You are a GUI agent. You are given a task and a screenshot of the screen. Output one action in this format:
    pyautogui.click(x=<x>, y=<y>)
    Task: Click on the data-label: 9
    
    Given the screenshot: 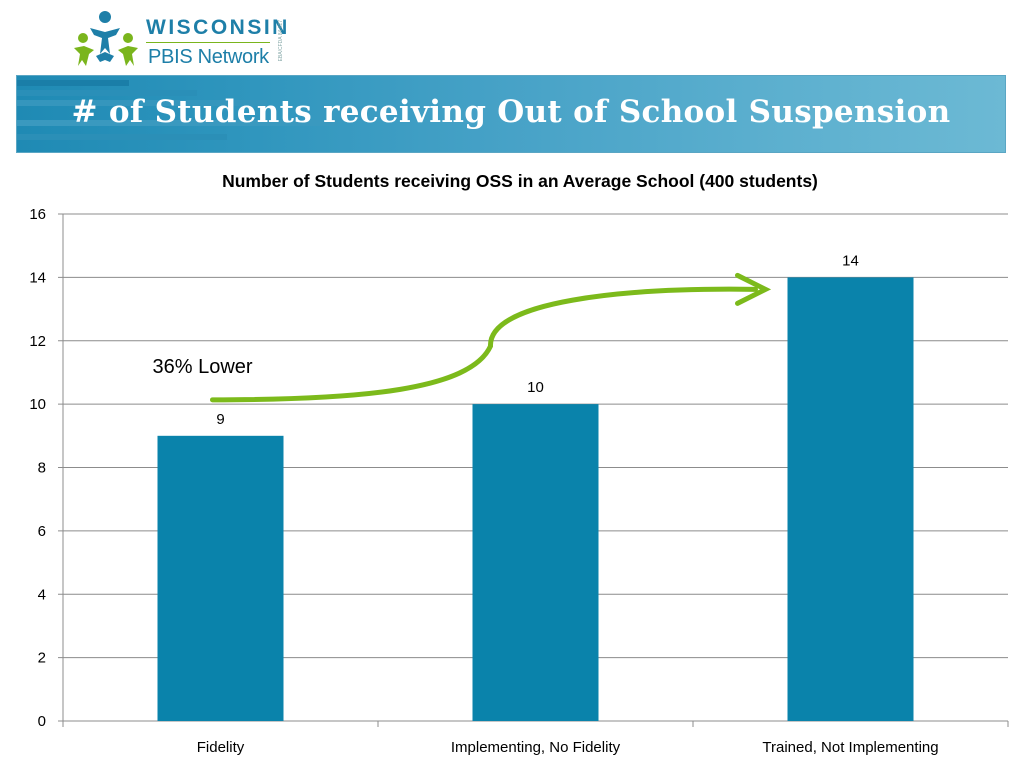 What is the action you would take?
    pyautogui.click(x=220, y=419)
    